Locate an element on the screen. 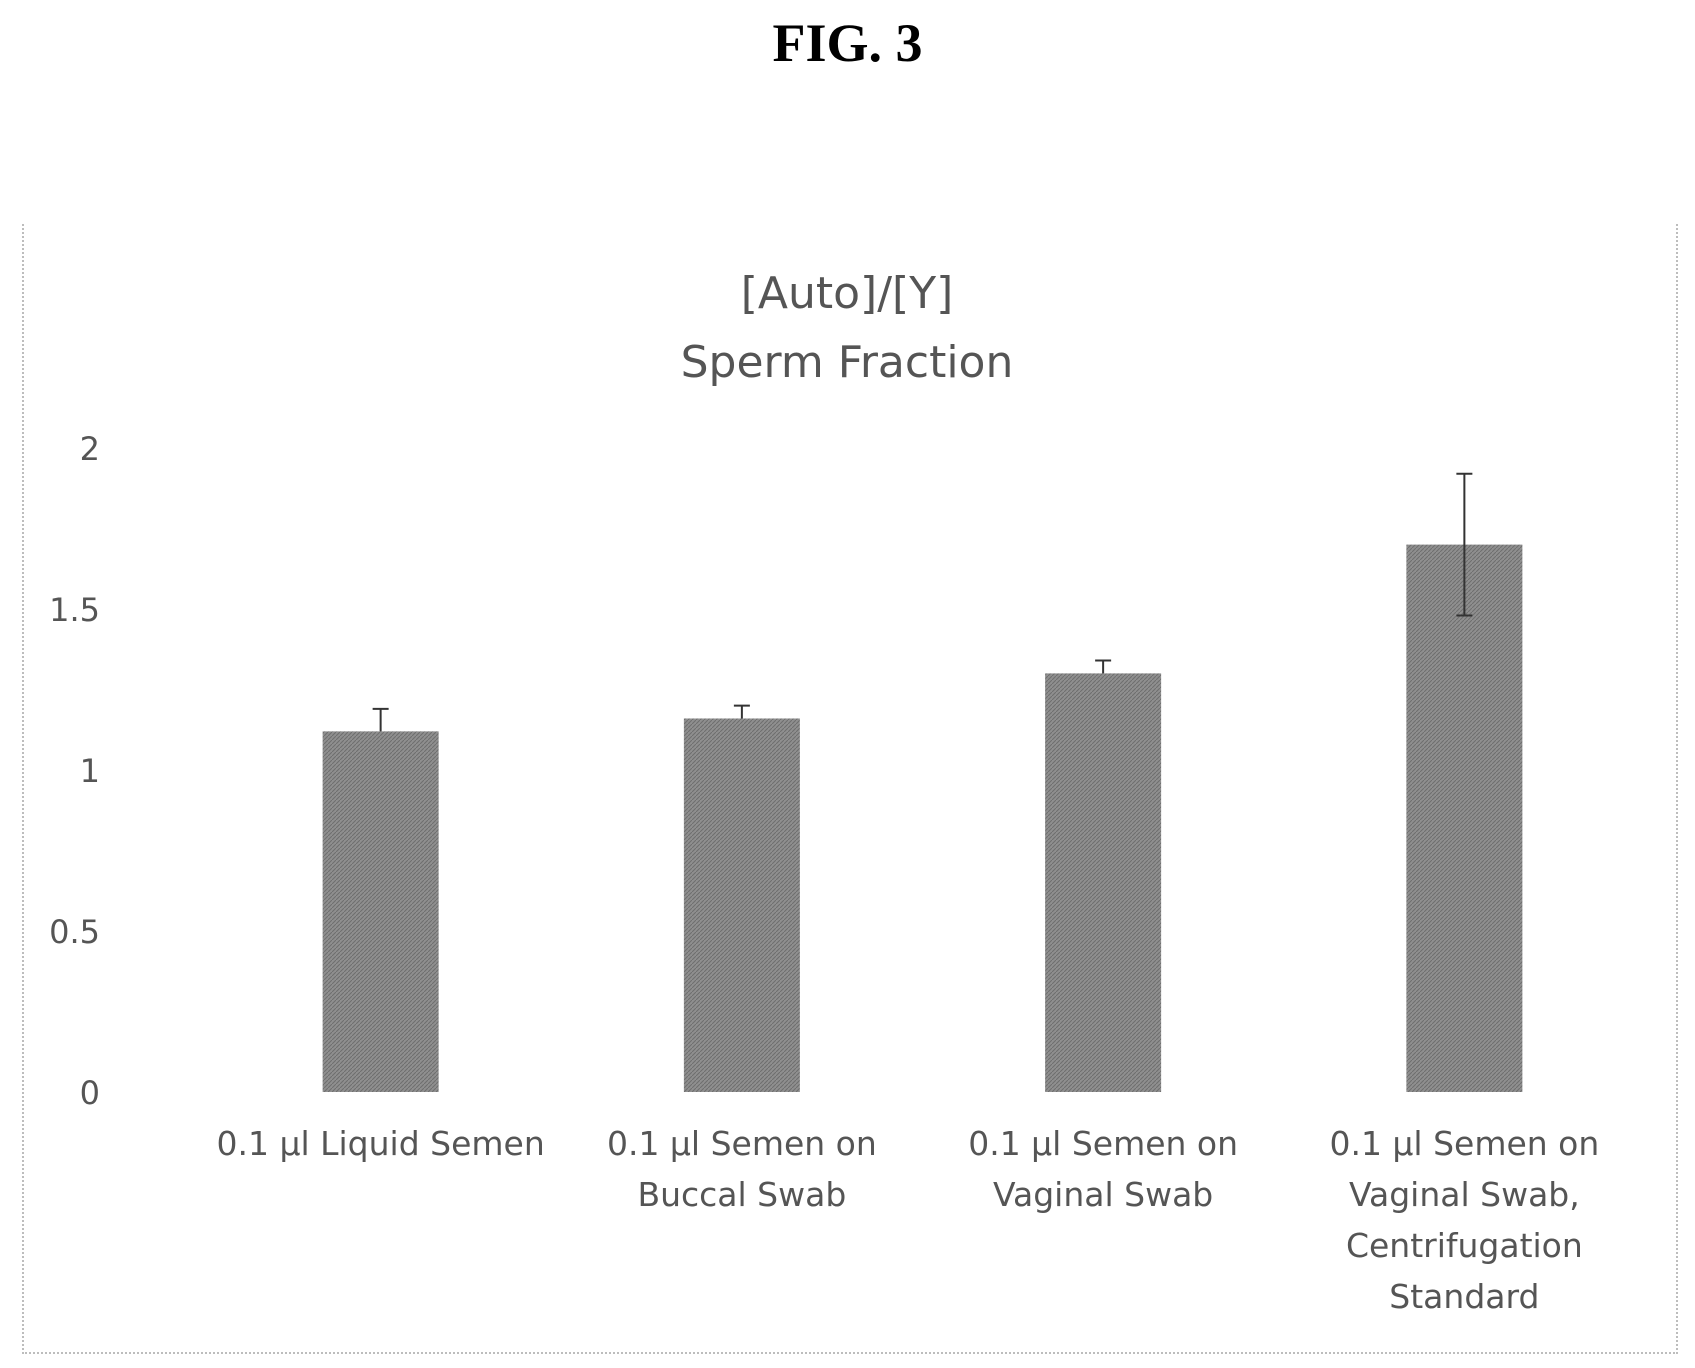  y-axis: 0 0.5 1 1.5 2 is located at coordinates (74, 771).